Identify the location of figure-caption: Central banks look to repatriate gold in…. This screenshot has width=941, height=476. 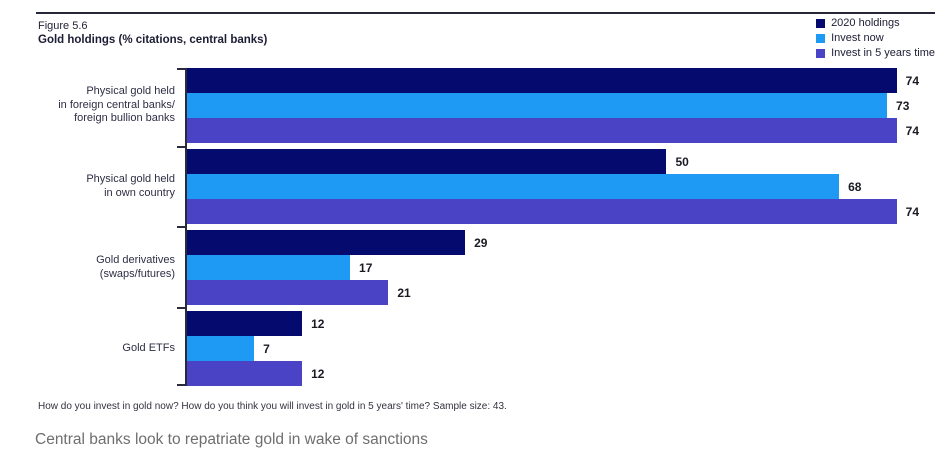
(231, 439).